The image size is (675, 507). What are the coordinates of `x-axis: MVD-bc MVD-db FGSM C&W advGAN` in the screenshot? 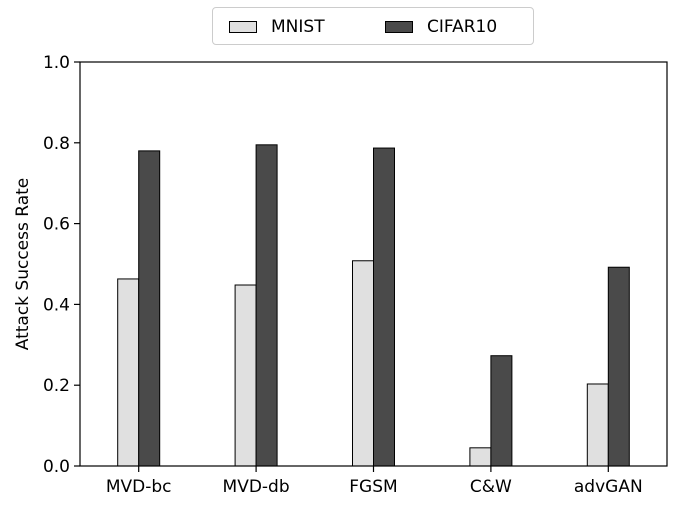 It's located at (374, 481).